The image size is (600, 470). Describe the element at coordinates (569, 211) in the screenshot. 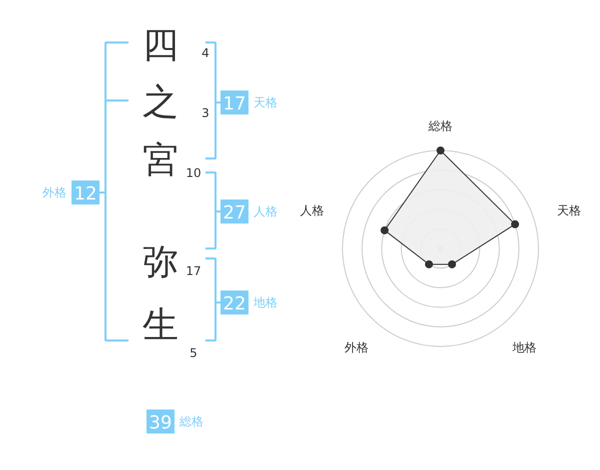

I see `spoke-label: 天格` at that location.